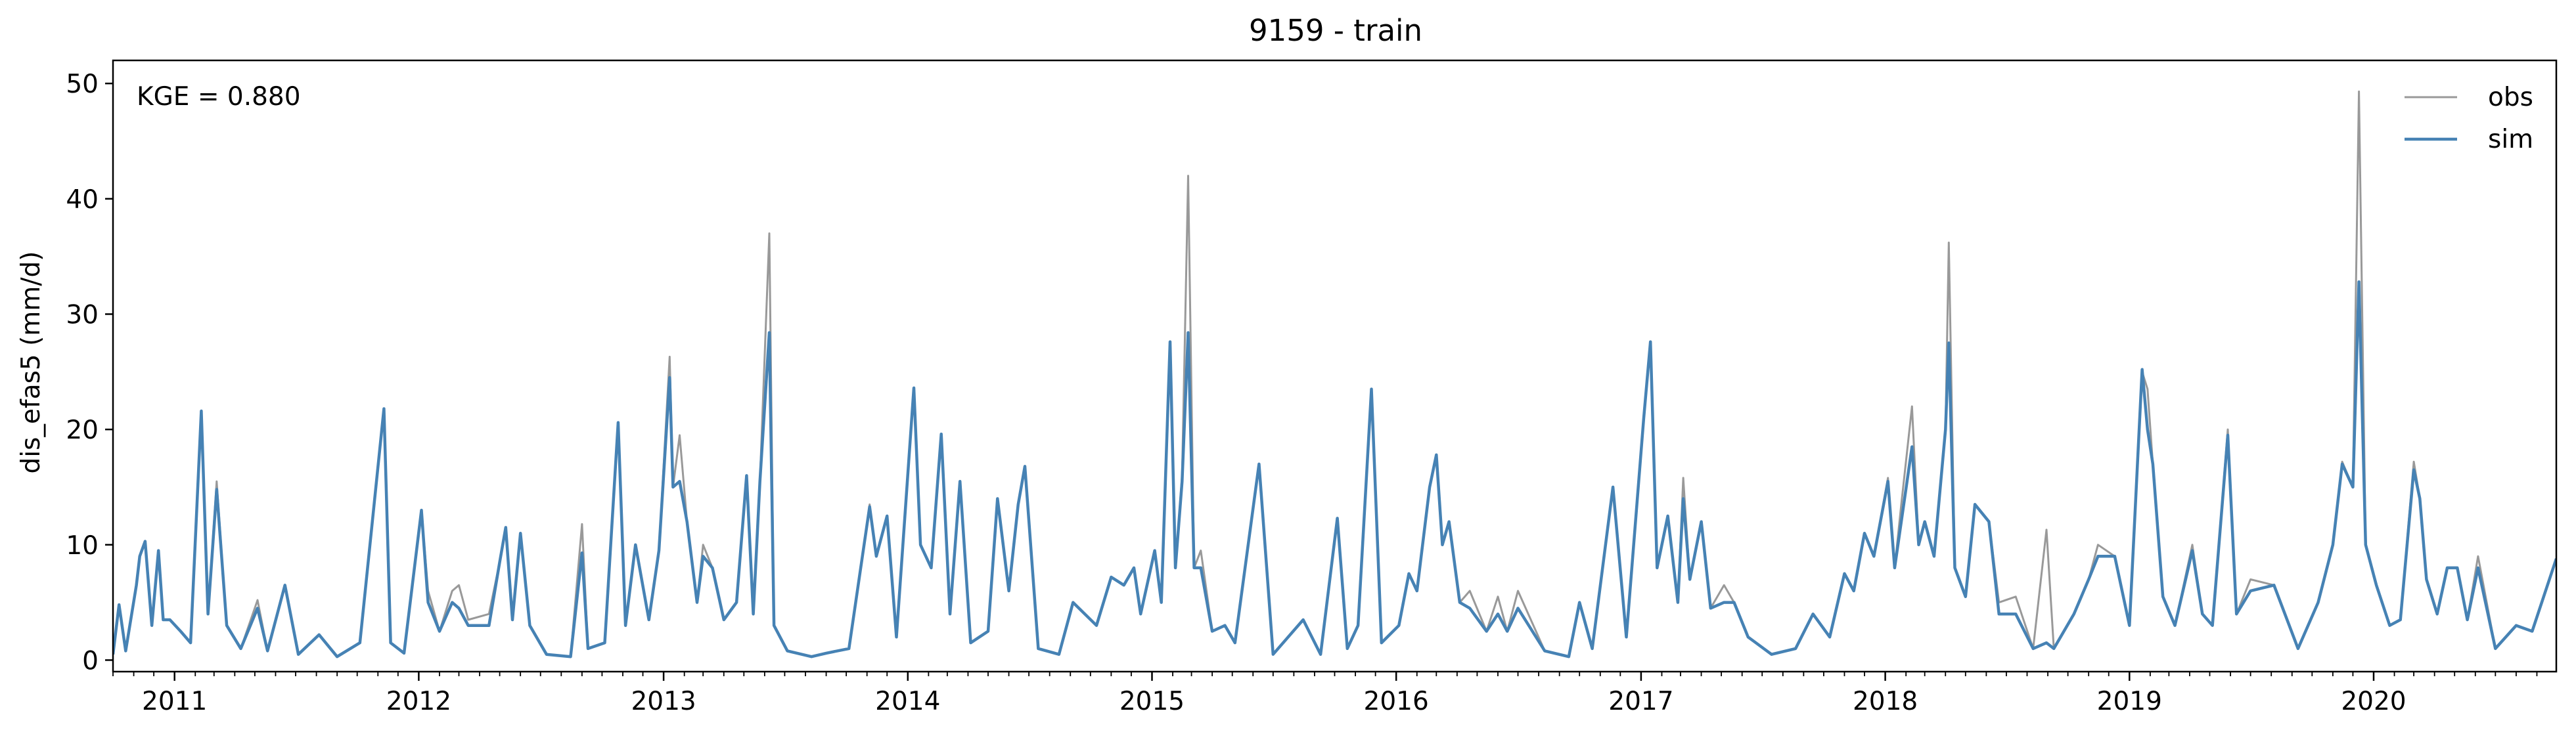 The height and width of the screenshot is (734, 2576). Describe the element at coordinates (418, 701) in the screenshot. I see `x-tick-label: 2012` at that location.